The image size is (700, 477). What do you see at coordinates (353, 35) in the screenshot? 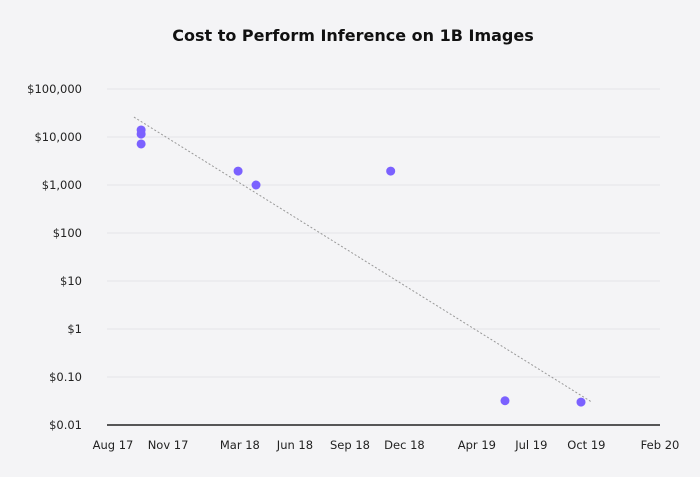
I see `chart-title: Cost to Perform Inference on 1B Images` at bounding box center [353, 35].